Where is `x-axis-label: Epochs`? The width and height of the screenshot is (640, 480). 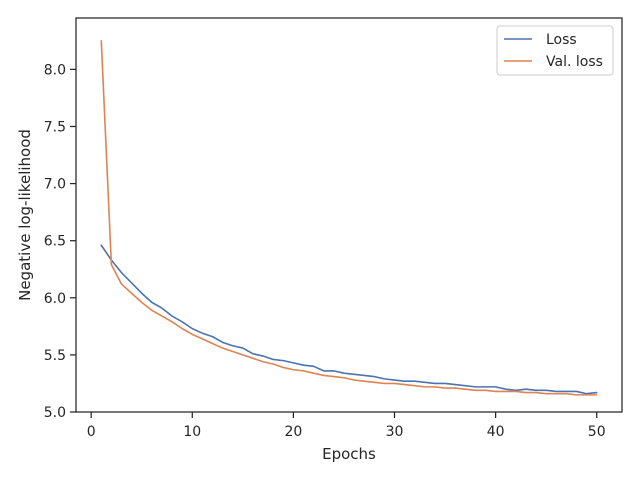 x-axis-label: Epochs is located at coordinates (349, 454).